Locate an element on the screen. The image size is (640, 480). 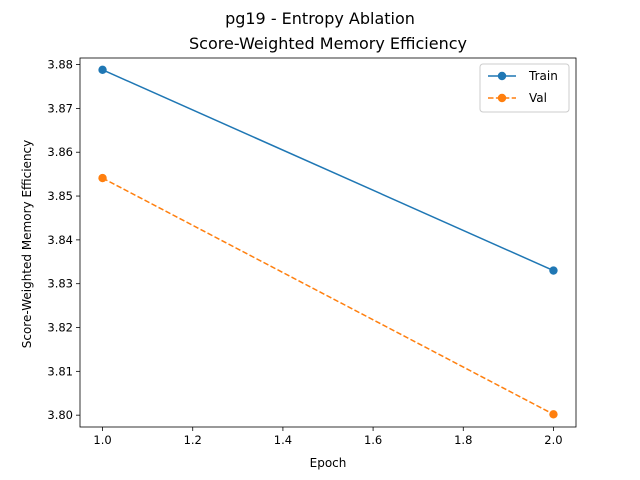
figure-suptitle: pg19 - Entropy Ablation is located at coordinates (320, 18).